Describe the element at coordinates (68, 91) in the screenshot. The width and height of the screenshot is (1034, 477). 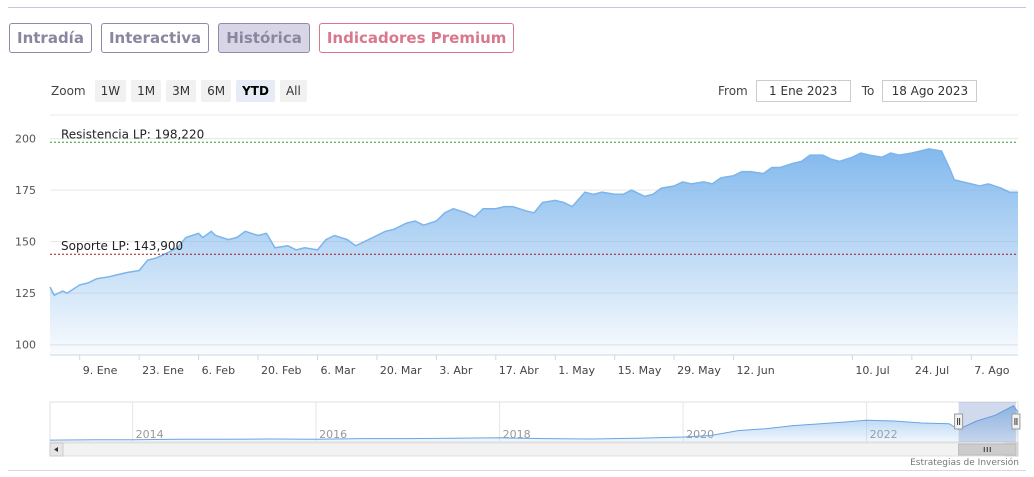
I see `zoom-label: Zoom` at that location.